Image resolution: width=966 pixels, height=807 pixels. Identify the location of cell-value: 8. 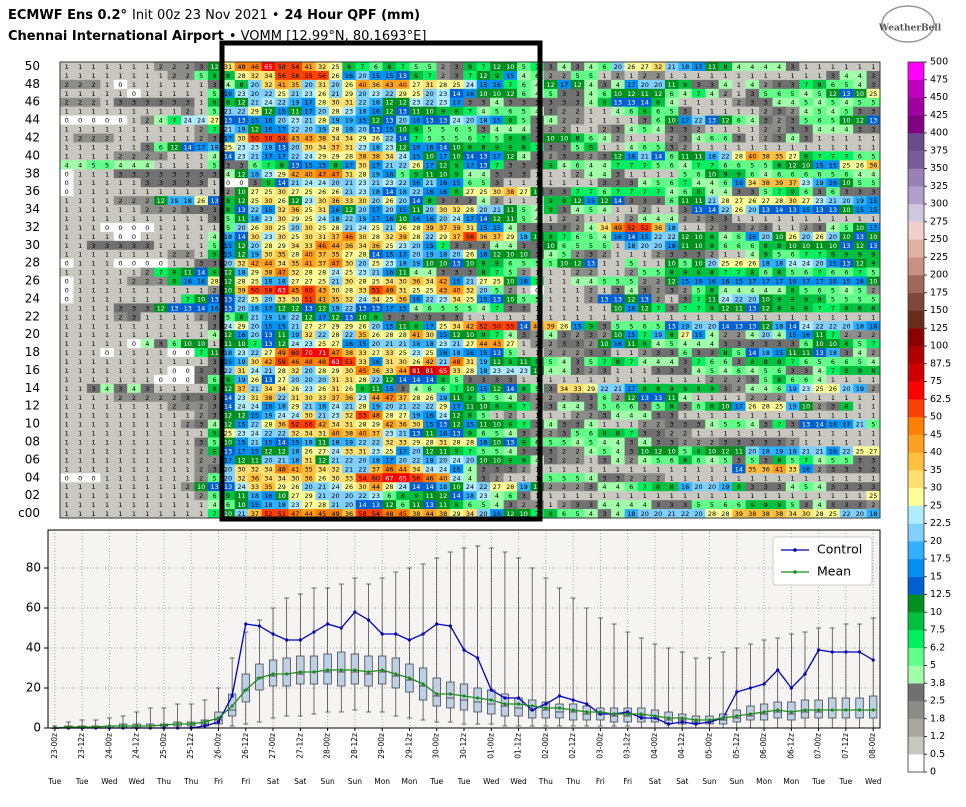
(766, 362).